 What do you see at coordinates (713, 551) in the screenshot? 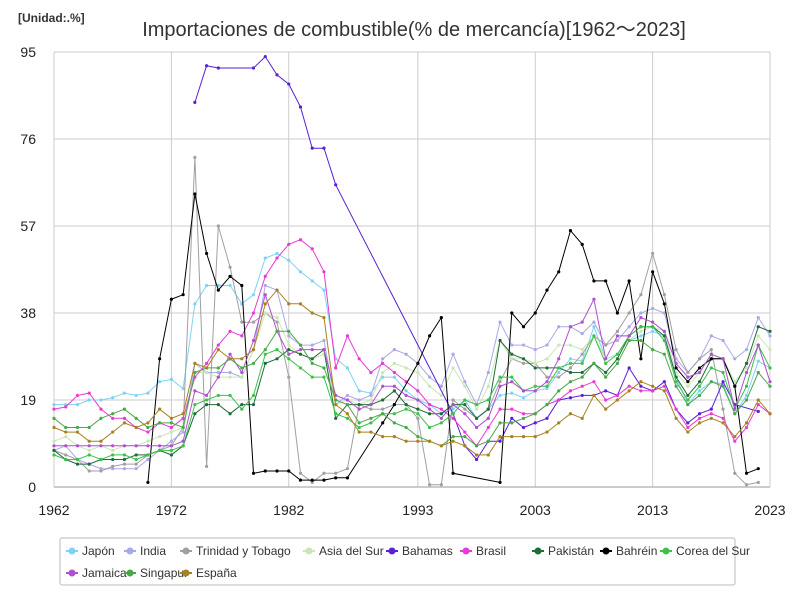
I see `legend-label: Corea del Sur` at bounding box center [713, 551].